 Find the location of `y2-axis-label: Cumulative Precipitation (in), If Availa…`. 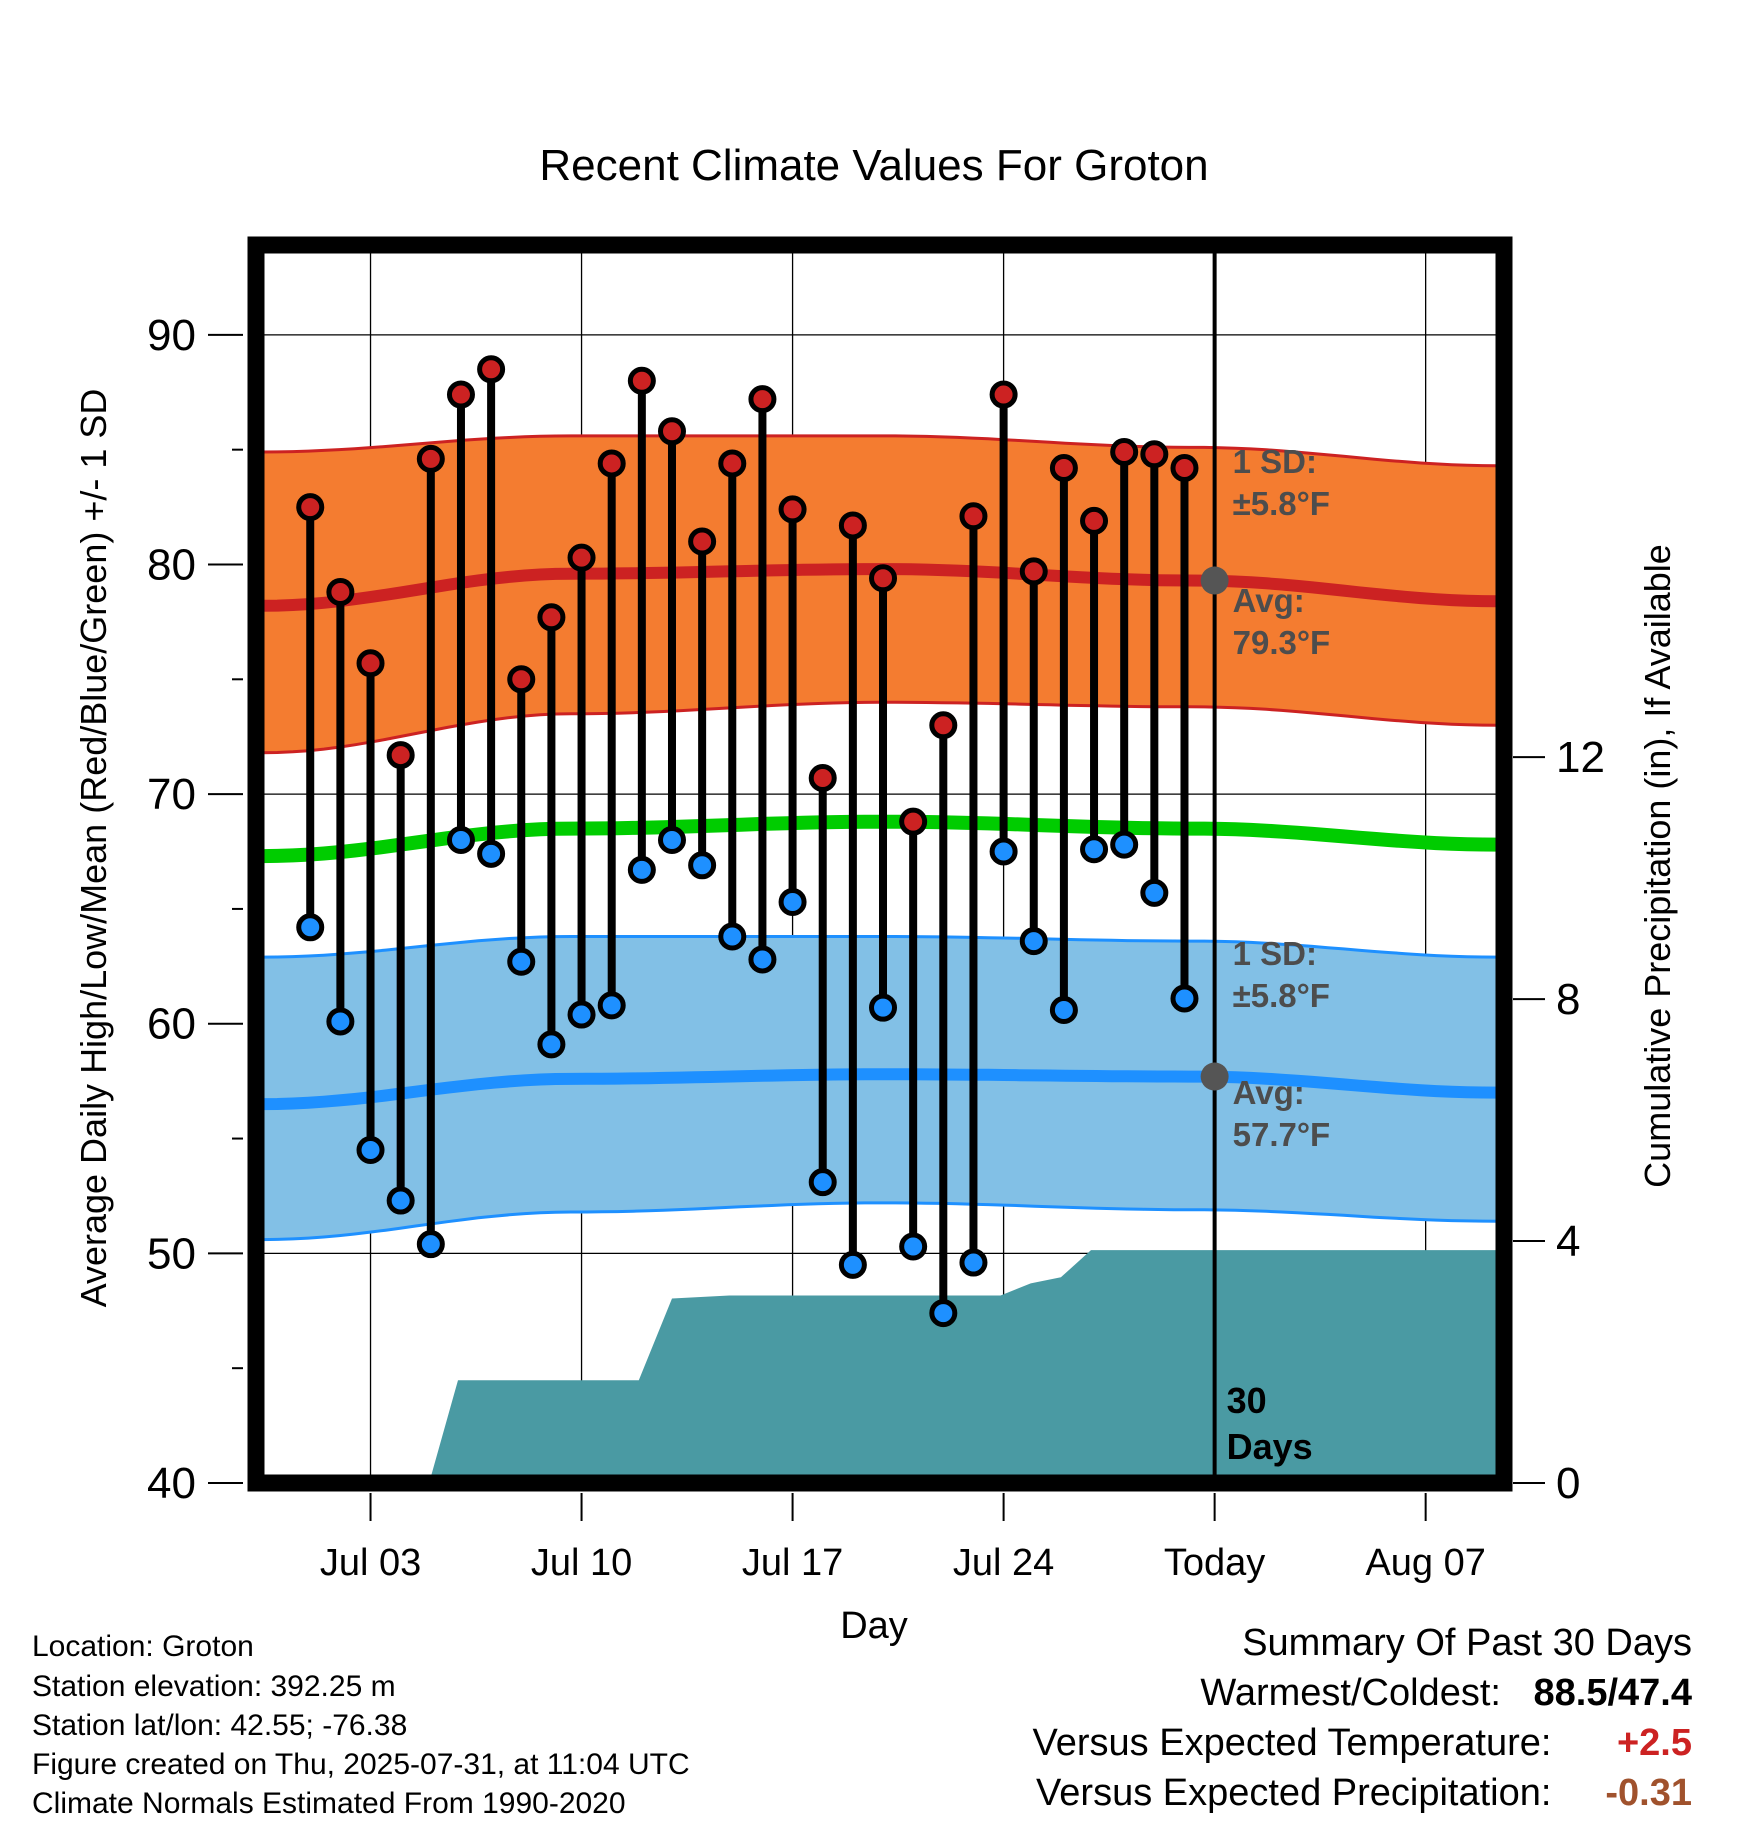

y2-axis-label: Cumulative Precipitation (in), If Availa… is located at coordinates (1657, 866).